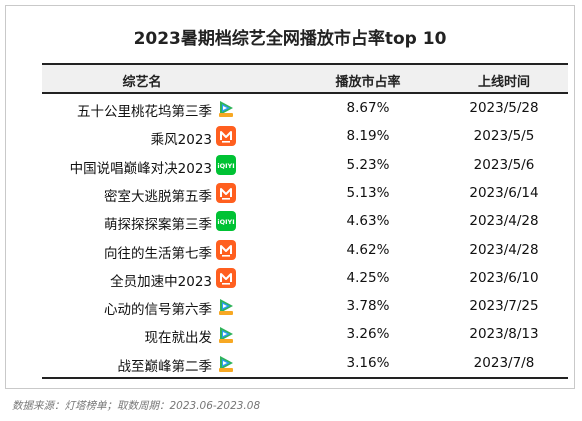  What do you see at coordinates (142, 82) in the screenshot?
I see `column-header-name: 综艺名` at bounding box center [142, 82].